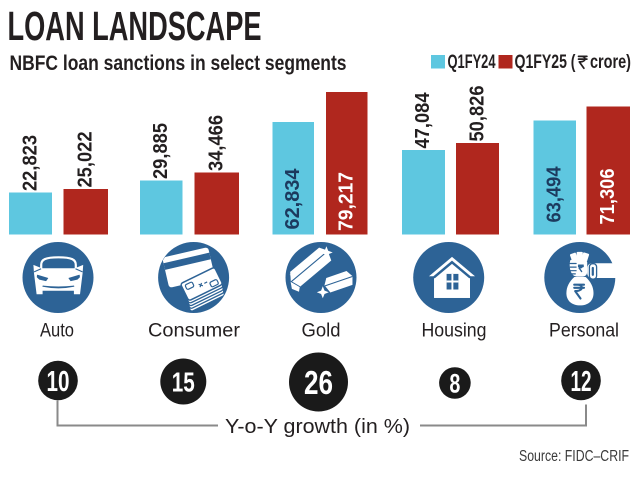 The width and height of the screenshot is (640, 477). I want to click on svg-text: Q1FY24, so click(472, 62).